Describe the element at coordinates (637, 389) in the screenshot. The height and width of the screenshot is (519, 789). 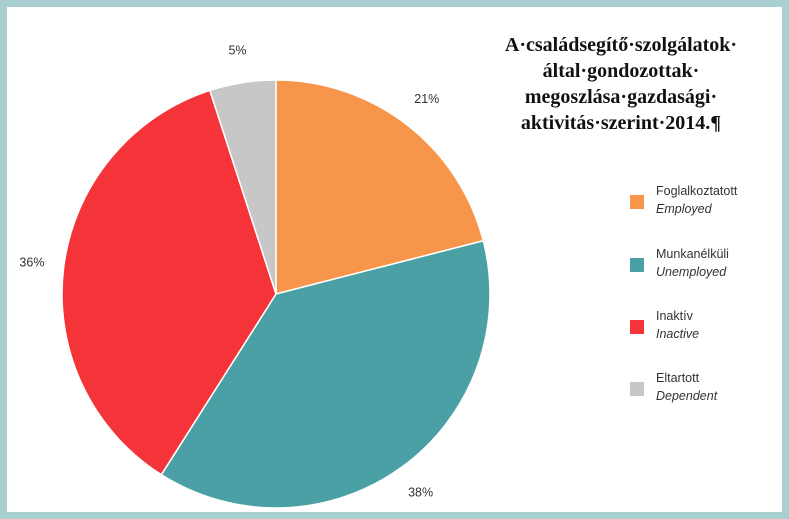
I see `legend-swatch-dependent` at that location.